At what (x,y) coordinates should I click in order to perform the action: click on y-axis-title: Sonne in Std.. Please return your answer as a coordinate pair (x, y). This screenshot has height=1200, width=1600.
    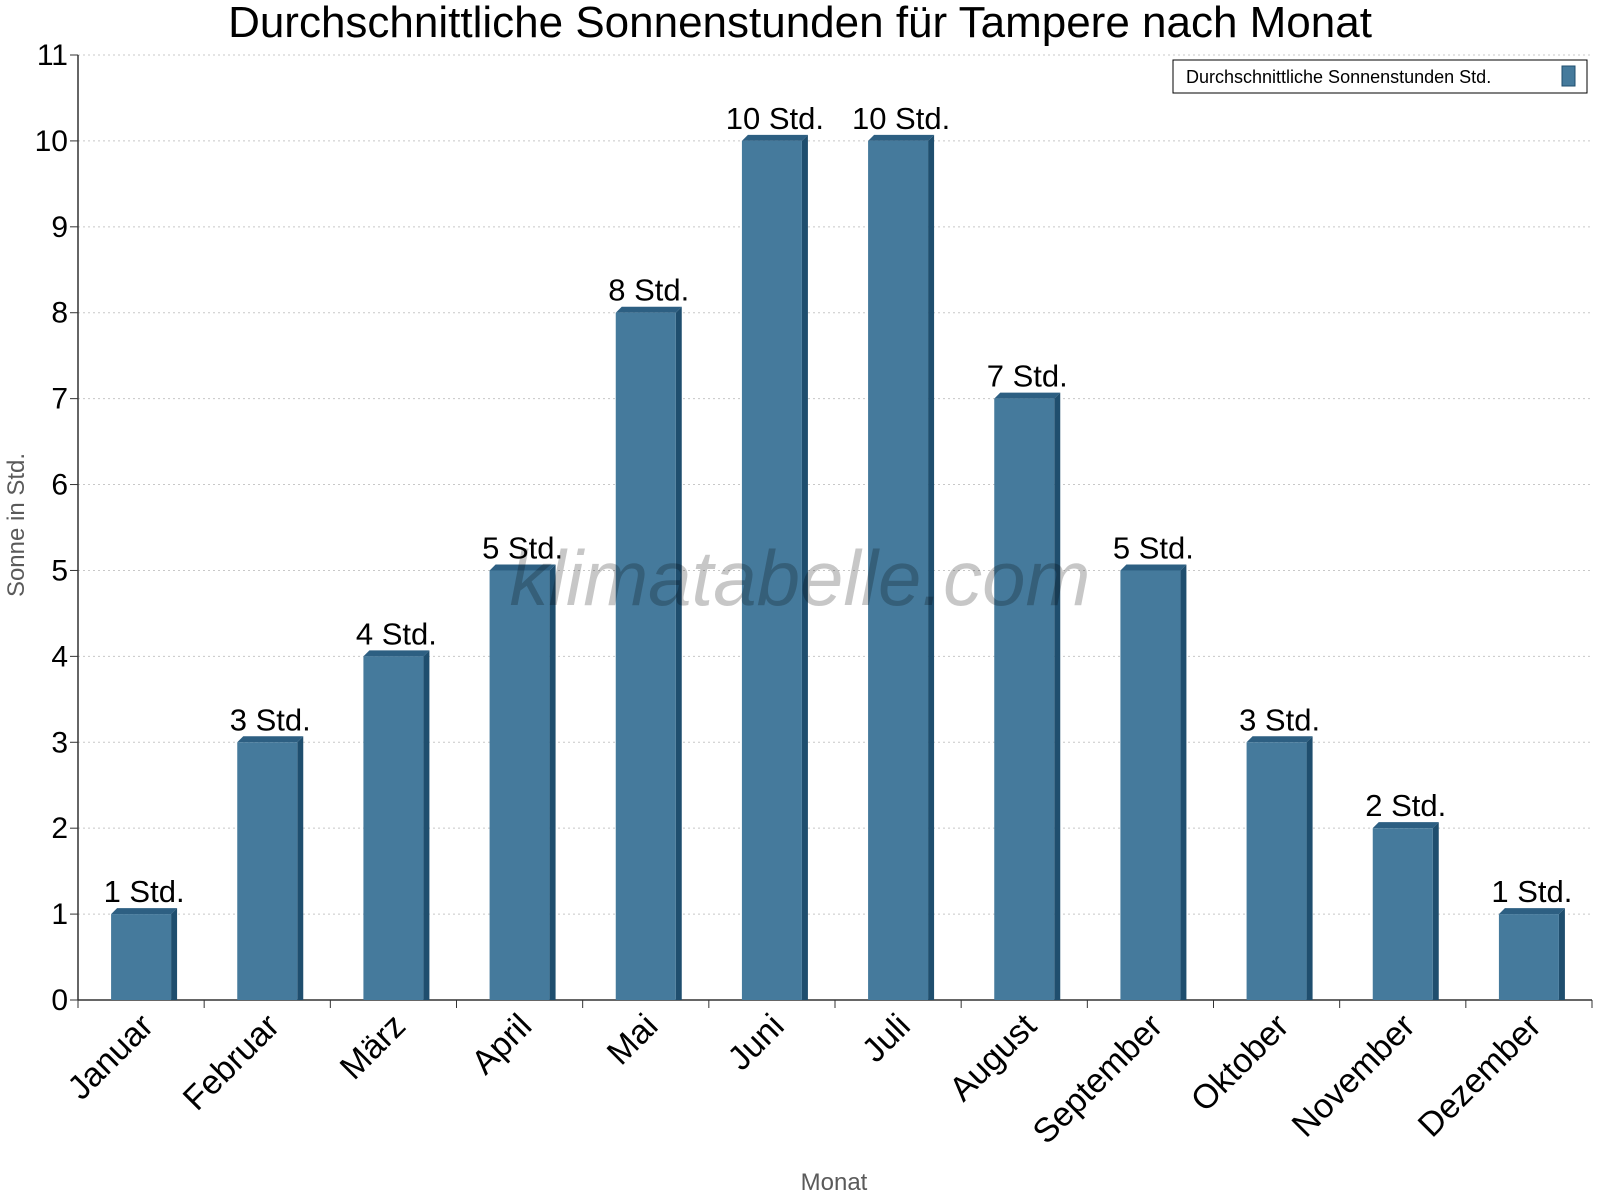
    Looking at the image, I should click on (16, 525).